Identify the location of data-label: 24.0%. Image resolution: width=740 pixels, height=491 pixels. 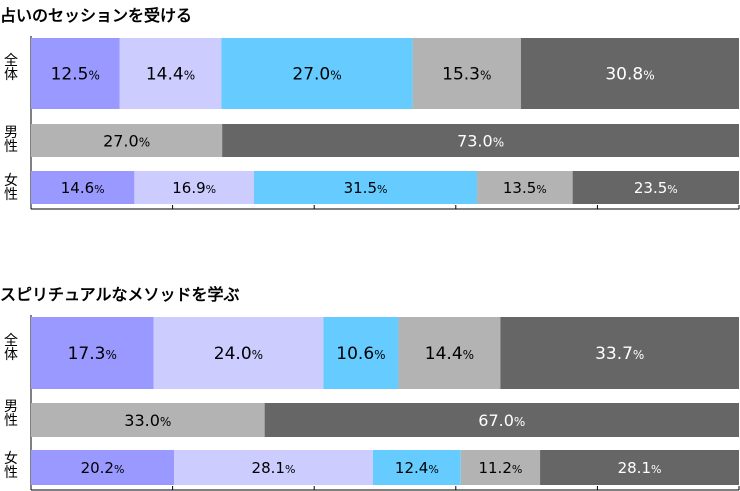
(238, 354).